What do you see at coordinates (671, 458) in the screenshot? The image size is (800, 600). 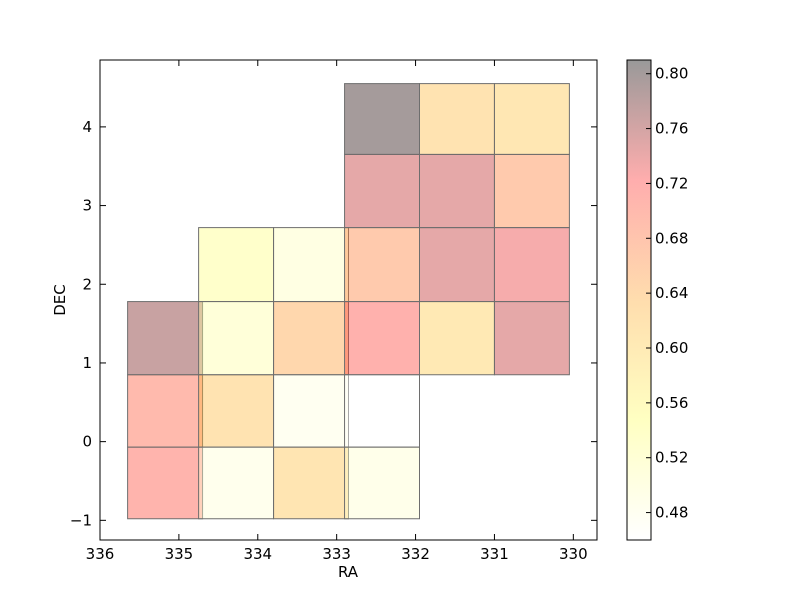 I see `colorbar-tick-label: 0.52` at bounding box center [671, 458].